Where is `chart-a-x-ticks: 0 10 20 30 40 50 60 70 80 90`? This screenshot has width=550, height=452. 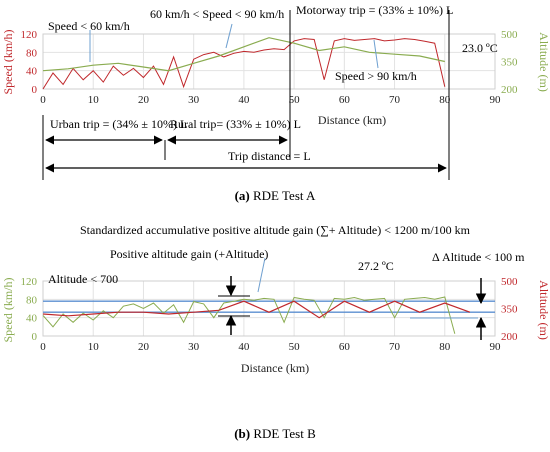
chart-a-x-ticks: 0 10 20 30 40 50 60 70 80 90 is located at coordinates (270, 100).